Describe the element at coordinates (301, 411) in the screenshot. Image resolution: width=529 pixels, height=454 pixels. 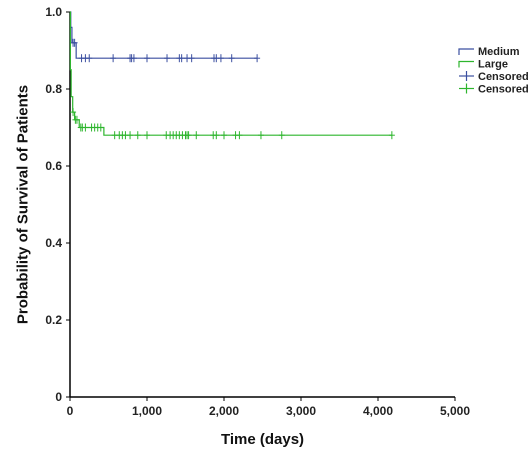
I see `x-tick-label: 3,000` at that location.